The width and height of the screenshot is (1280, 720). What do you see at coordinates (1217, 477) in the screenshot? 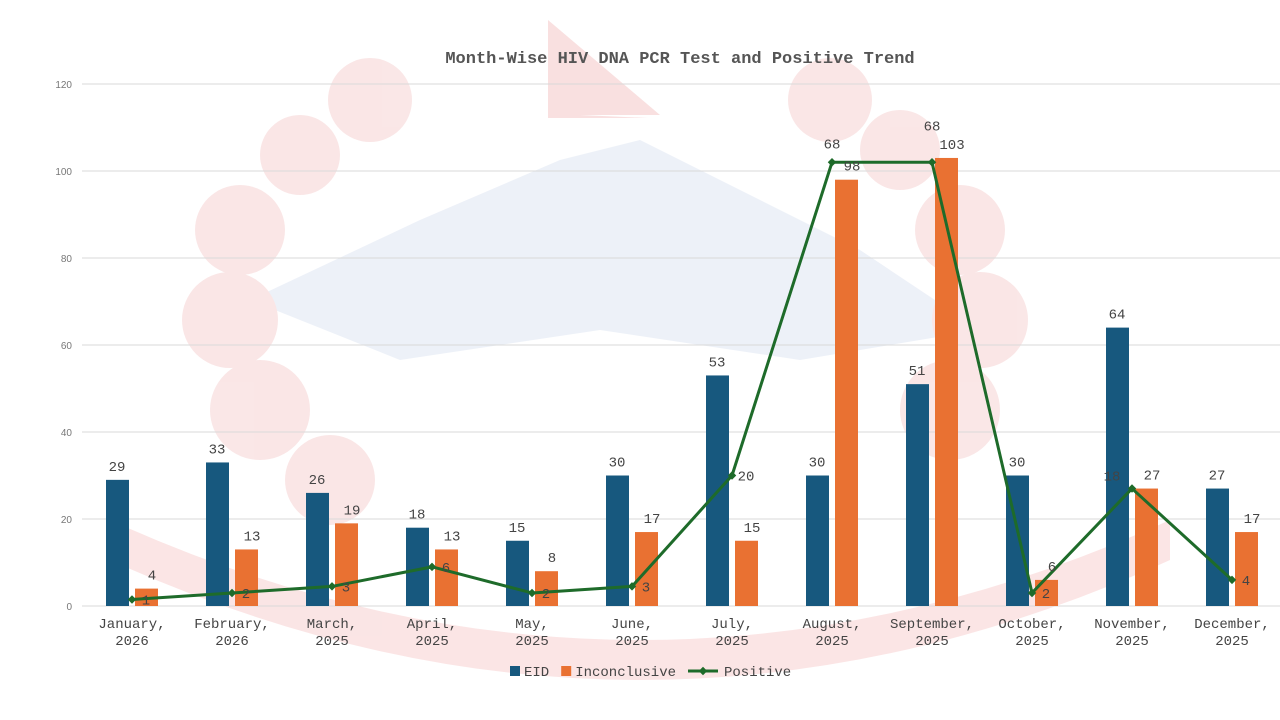
I see `data-label-eid: 27` at bounding box center [1217, 477].